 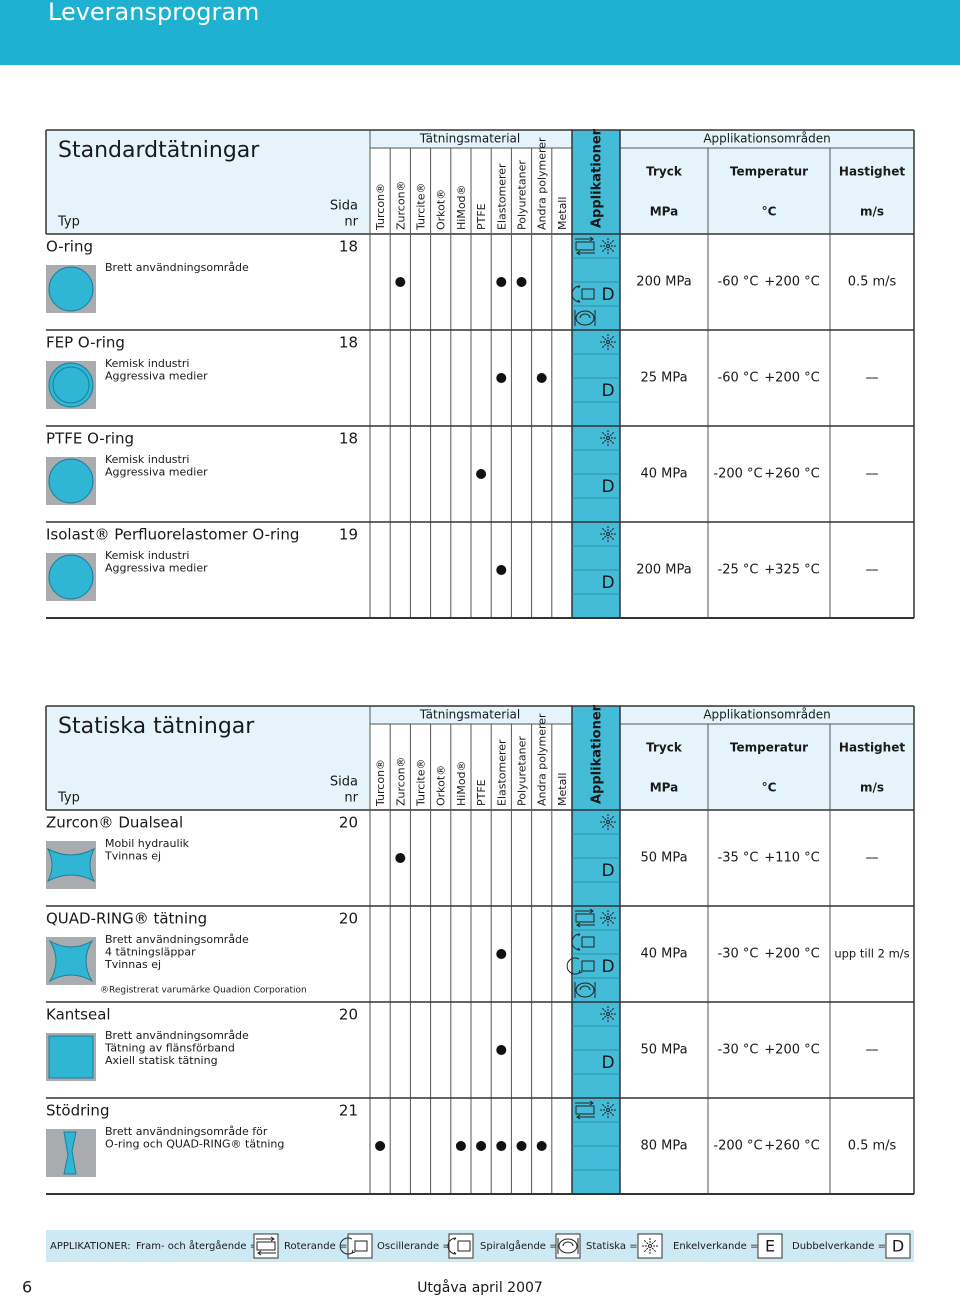 What do you see at coordinates (791, 474) in the screenshot?
I see `temp-max: +260 °C` at bounding box center [791, 474].